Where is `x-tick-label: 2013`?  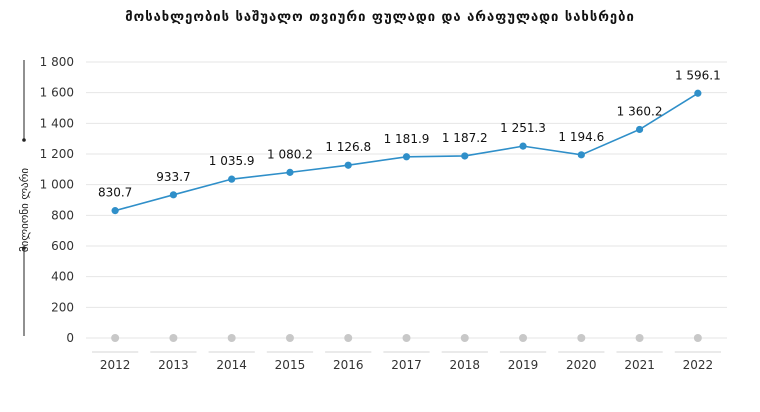 x-tick-label: 2013 is located at coordinates (173, 365).